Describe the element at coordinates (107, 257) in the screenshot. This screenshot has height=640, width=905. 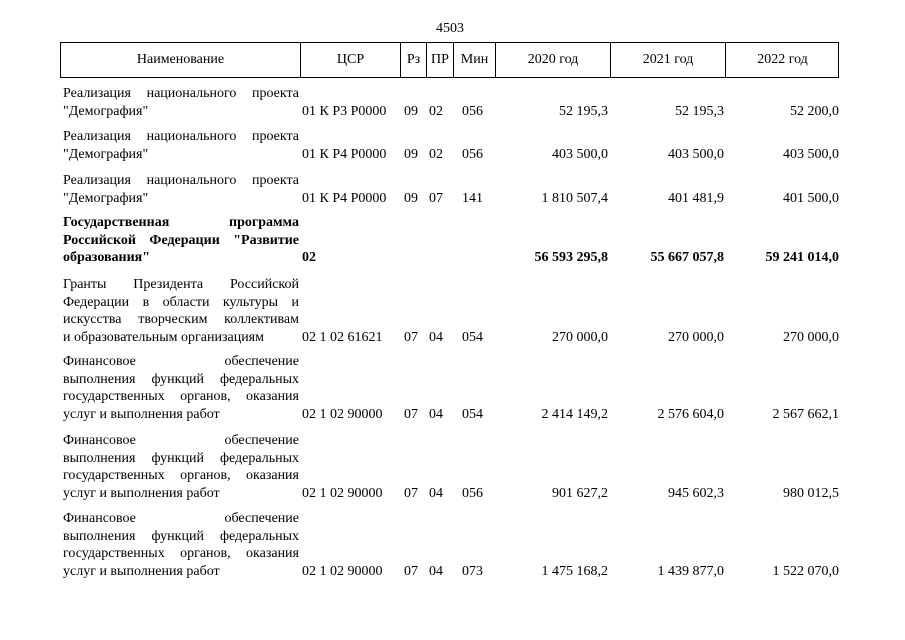
I see `row-name-line: образования"` at that location.